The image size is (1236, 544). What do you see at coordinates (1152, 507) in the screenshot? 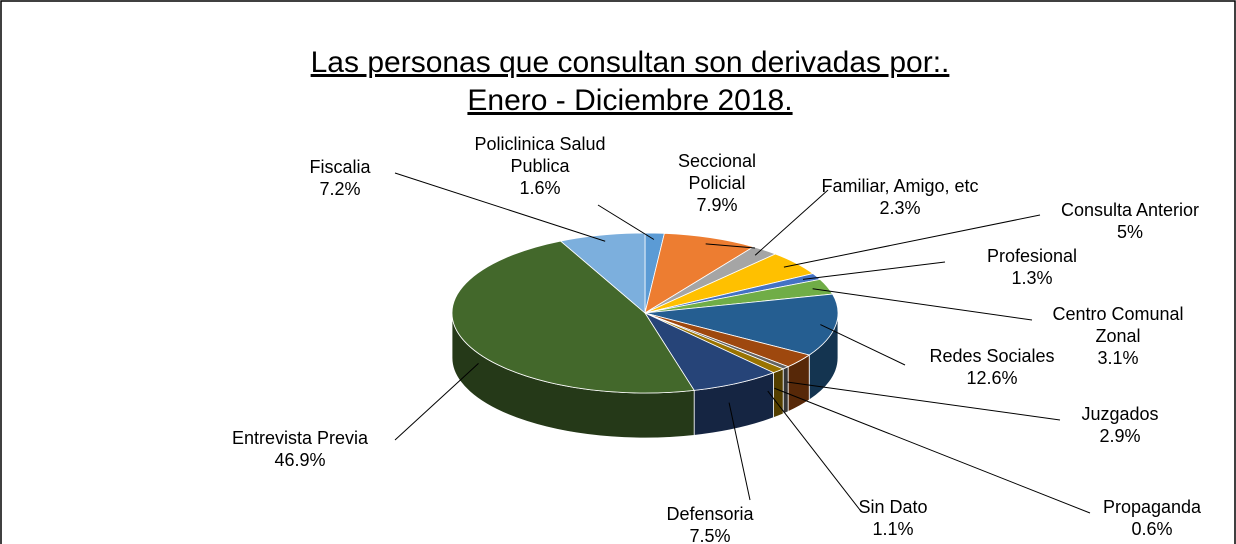
I see `category-label: Propaganda` at bounding box center [1152, 507].